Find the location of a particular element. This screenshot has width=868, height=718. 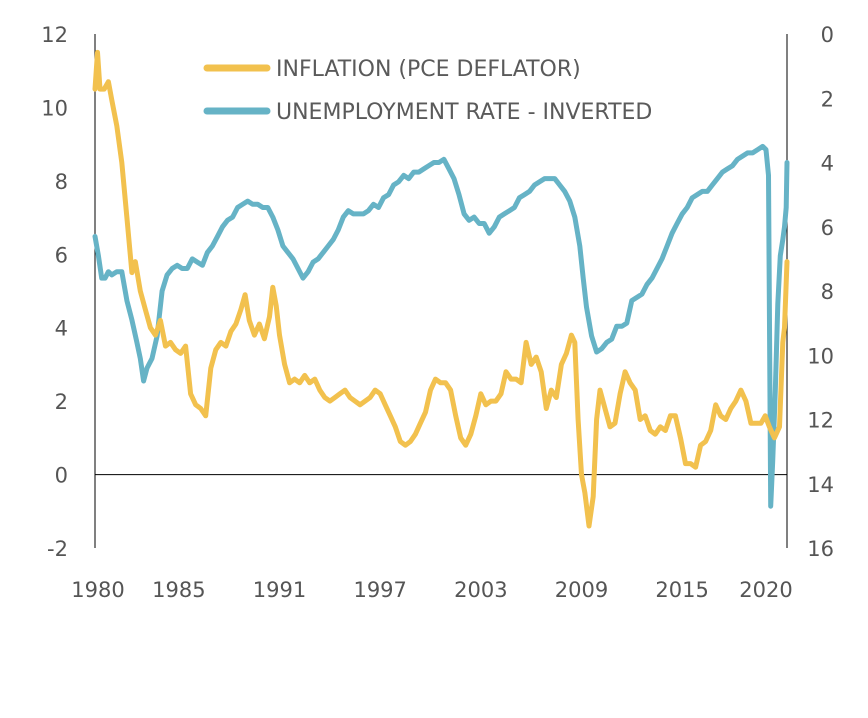

right-tick-label: 10 is located at coordinates (820, 356).